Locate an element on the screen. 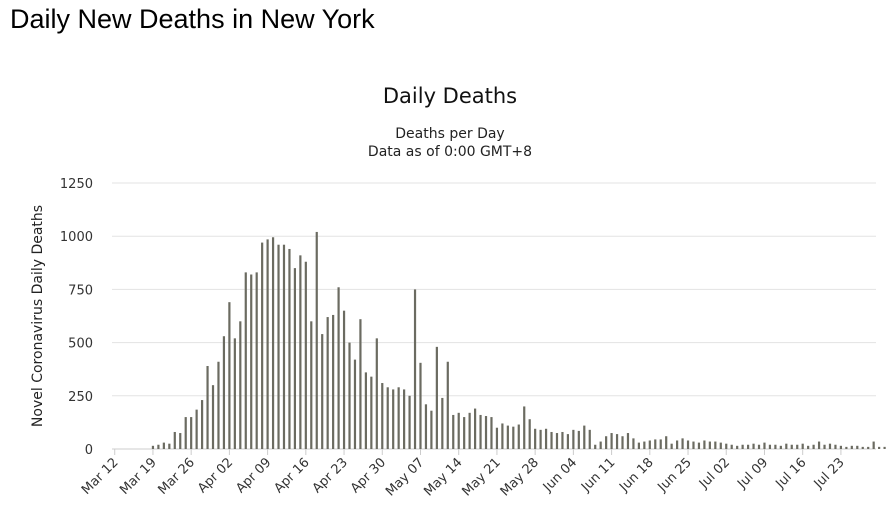 This screenshot has height=512, width=893. y-tick-label: 500 is located at coordinates (80, 344).